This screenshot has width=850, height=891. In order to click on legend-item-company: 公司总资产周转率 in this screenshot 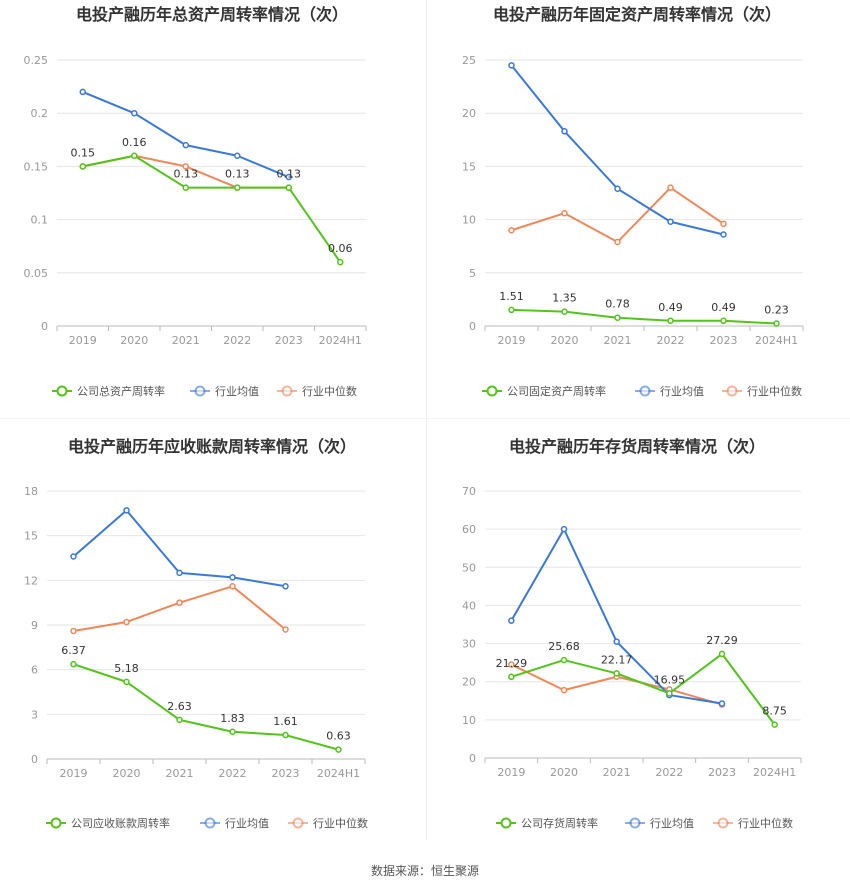, I will do `click(108, 391)`.